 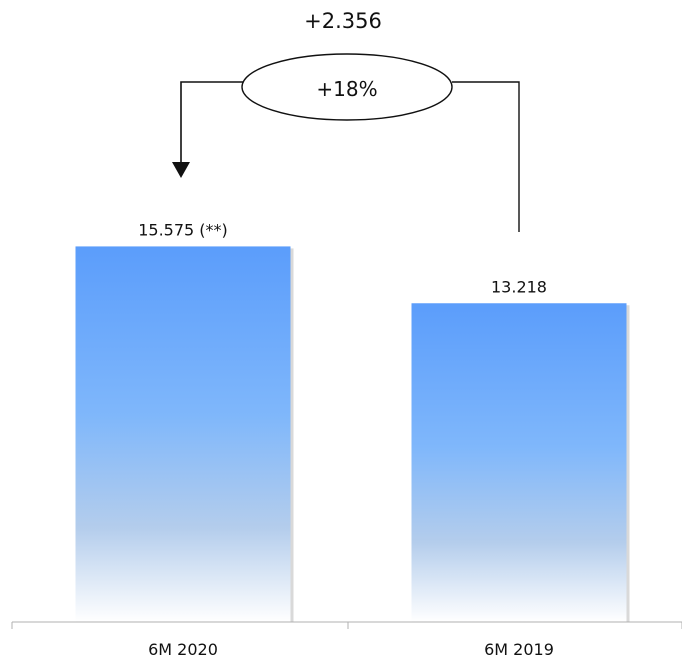 What do you see at coordinates (343, 21) in the screenshot?
I see `difference-label: +2.356` at bounding box center [343, 21].